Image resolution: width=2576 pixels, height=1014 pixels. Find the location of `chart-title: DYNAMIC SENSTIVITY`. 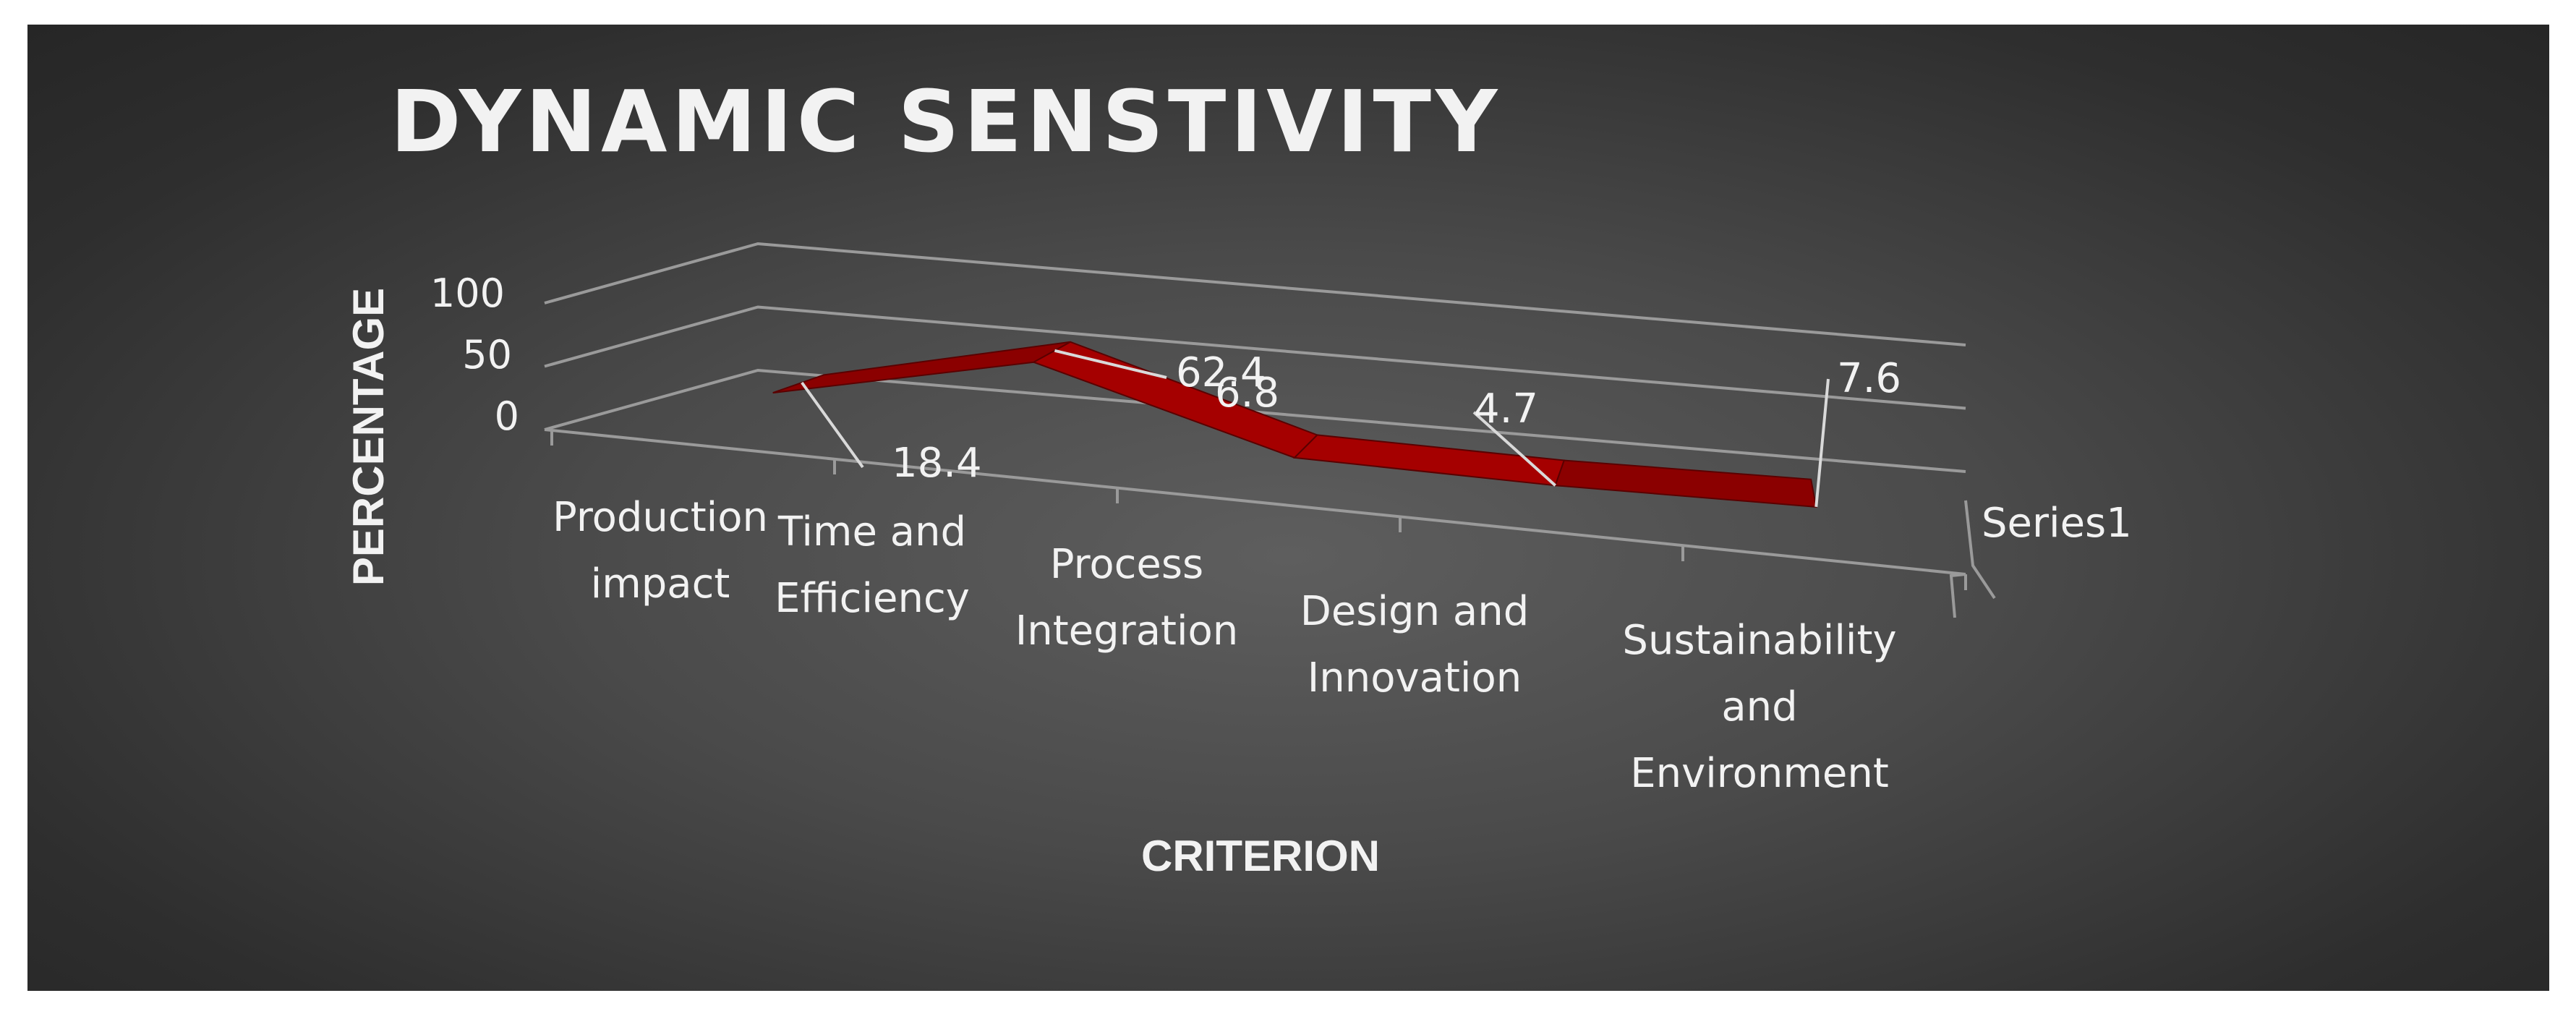

chart-title: DYNAMIC SENSTIVITY is located at coordinates (947, 121).